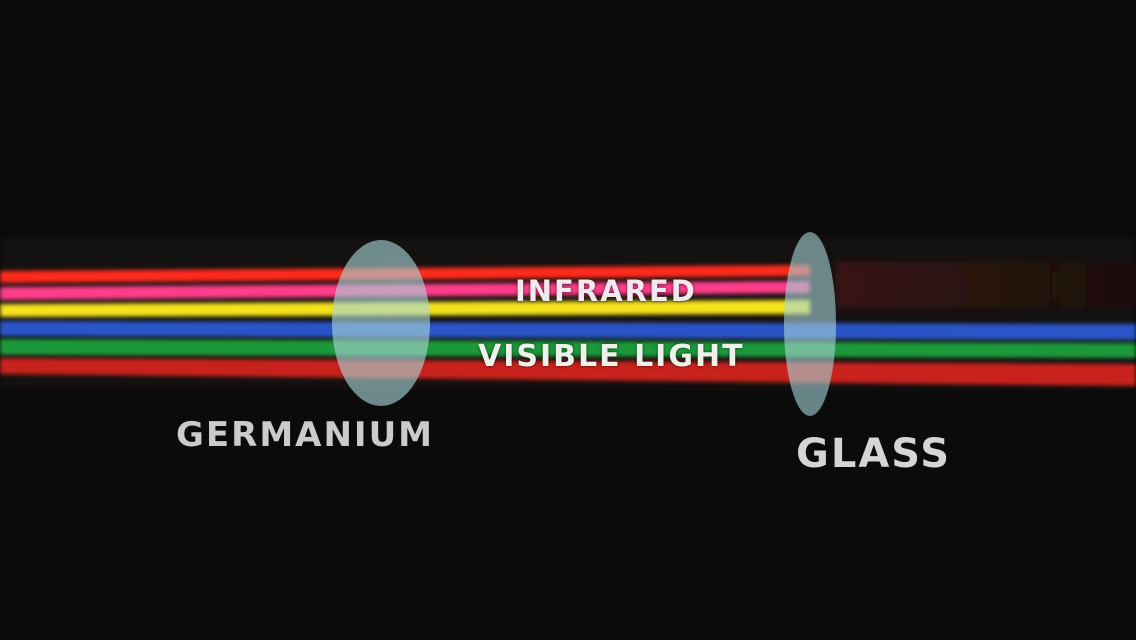 The image size is (1136, 640). Describe the element at coordinates (611, 356) in the screenshot. I see `visible-light-label: VISIBLE LIGHT` at that location.